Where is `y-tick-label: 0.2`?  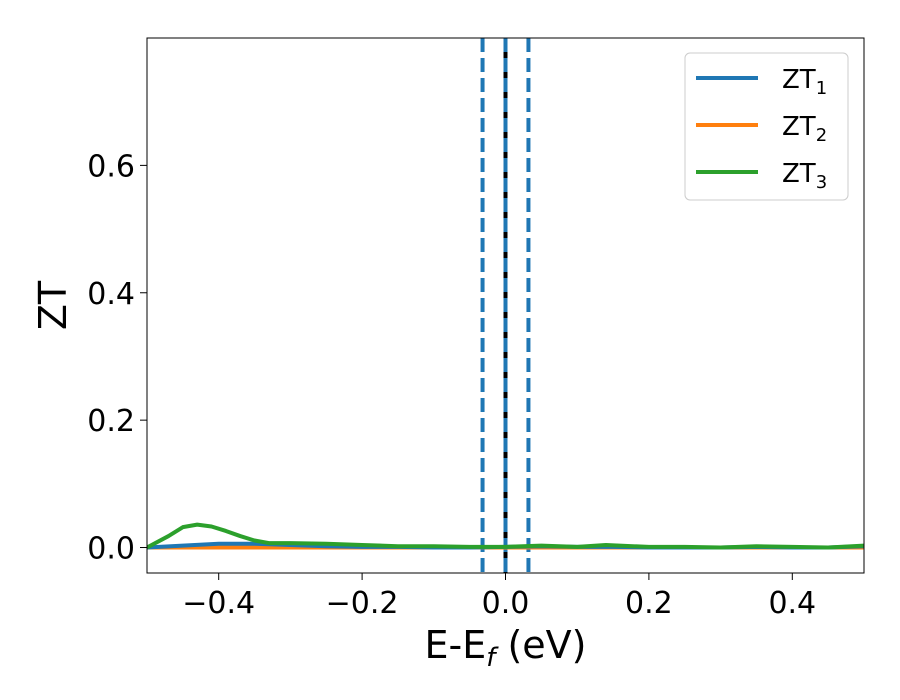 y-tick-label: 0.2 is located at coordinates (111, 421).